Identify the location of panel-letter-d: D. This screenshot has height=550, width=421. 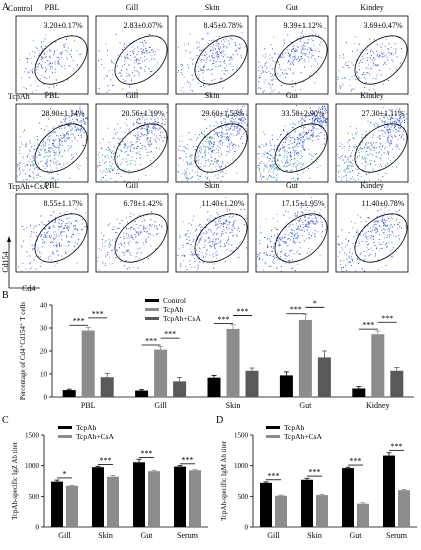
(219, 420).